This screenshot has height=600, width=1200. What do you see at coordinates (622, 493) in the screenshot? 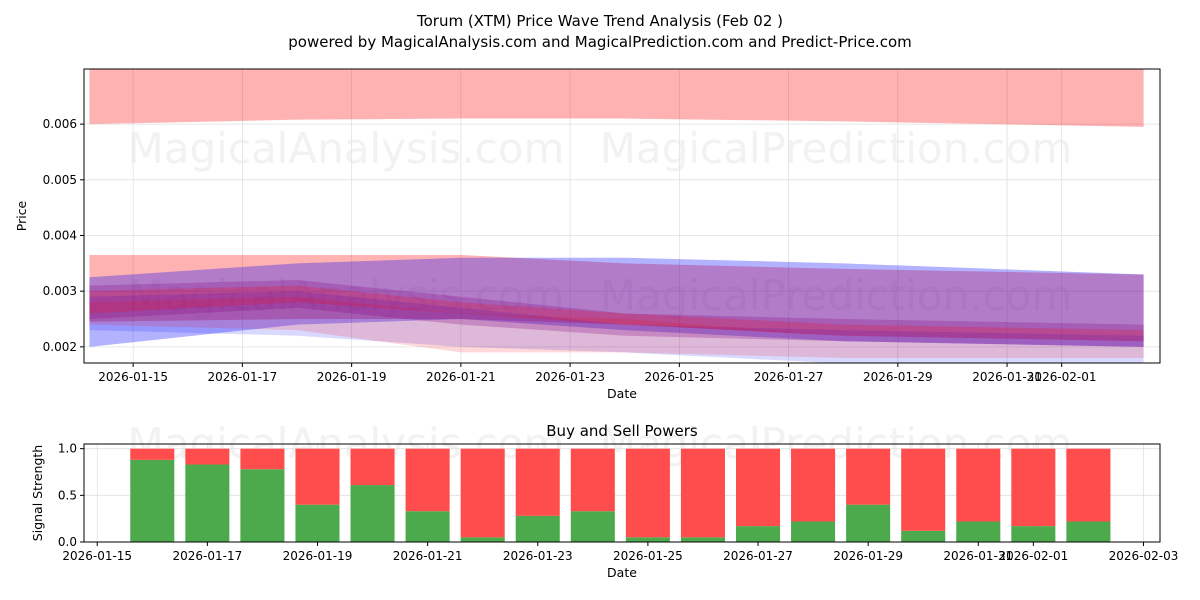
I see `axes-frame` at bounding box center [622, 493].